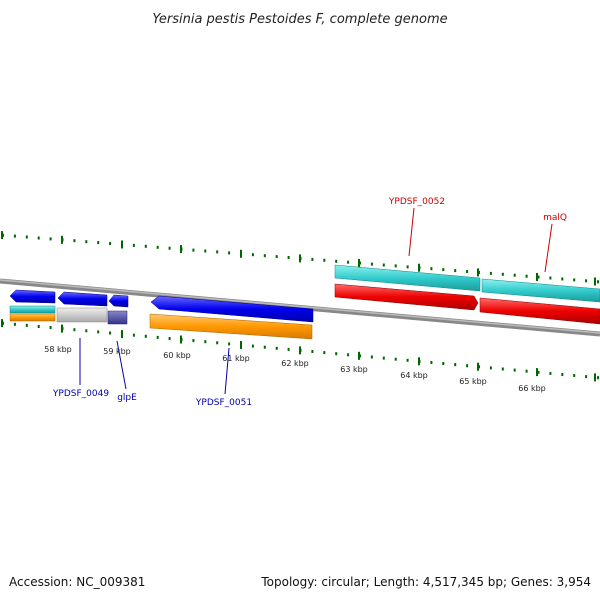 The image size is (600, 600). What do you see at coordinates (548, 248) in the screenshot?
I see `leader-malq` at bounding box center [548, 248].